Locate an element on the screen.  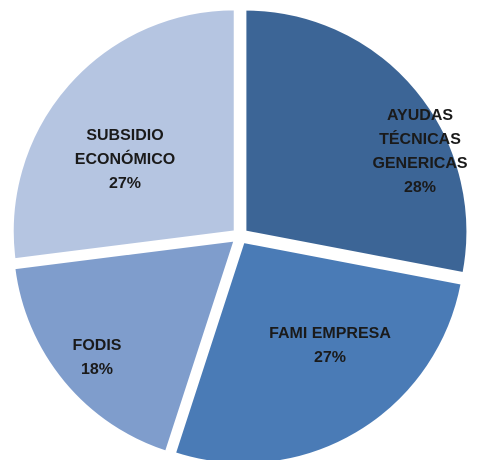
category-label: FAMI EMPRESA is located at coordinates (330, 333).